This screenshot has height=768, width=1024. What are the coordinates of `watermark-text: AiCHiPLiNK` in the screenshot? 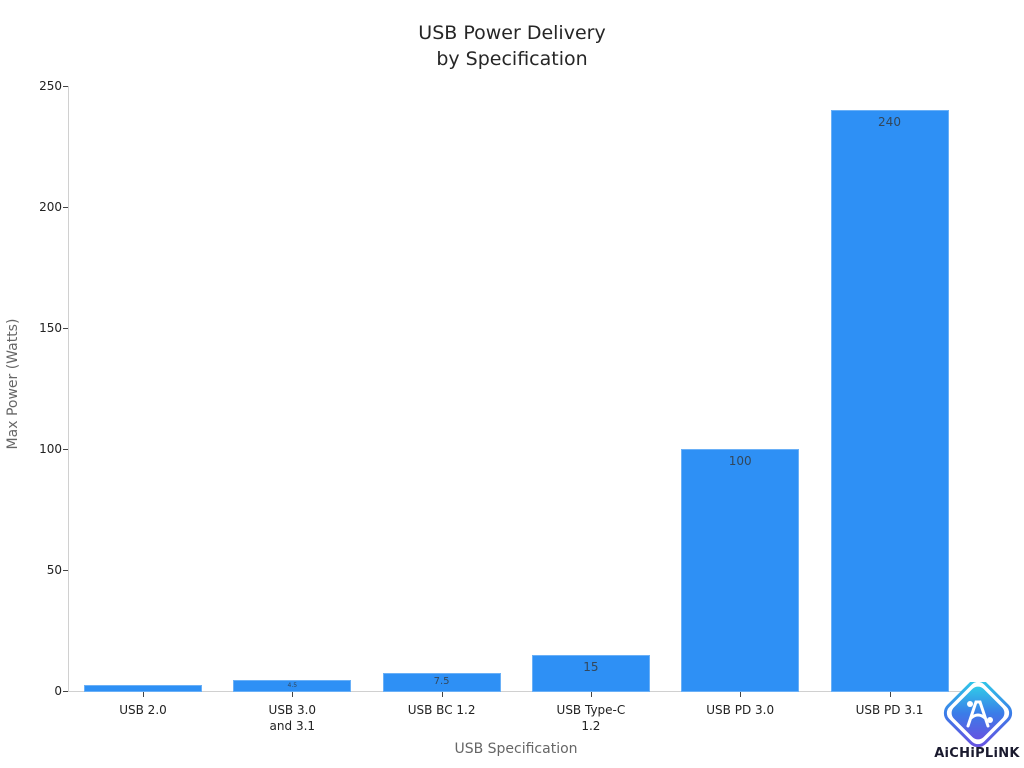 It's located at (977, 753).